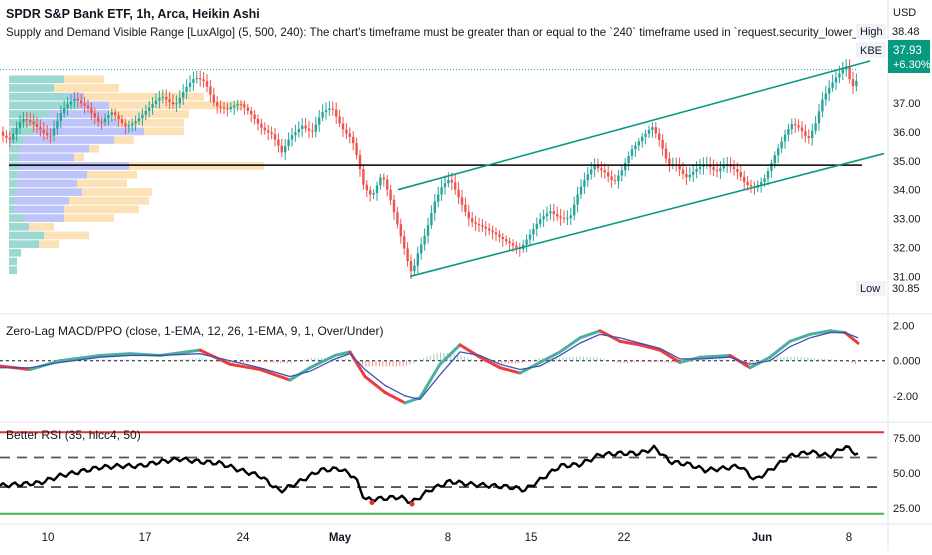 The width and height of the screenshot is (932, 555). I want to click on symbol-badge, so click(871, 50).